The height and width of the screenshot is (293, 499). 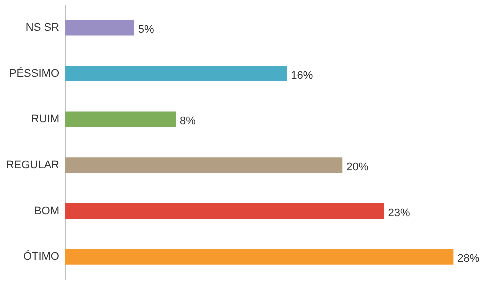 What do you see at coordinates (188, 122) in the screenshot?
I see `data-label: 8%` at bounding box center [188, 122].